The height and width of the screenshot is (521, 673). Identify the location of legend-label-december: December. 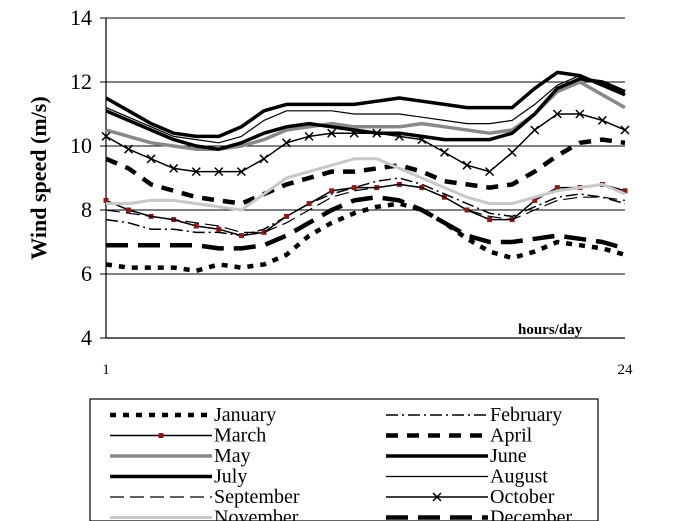
(531, 514).